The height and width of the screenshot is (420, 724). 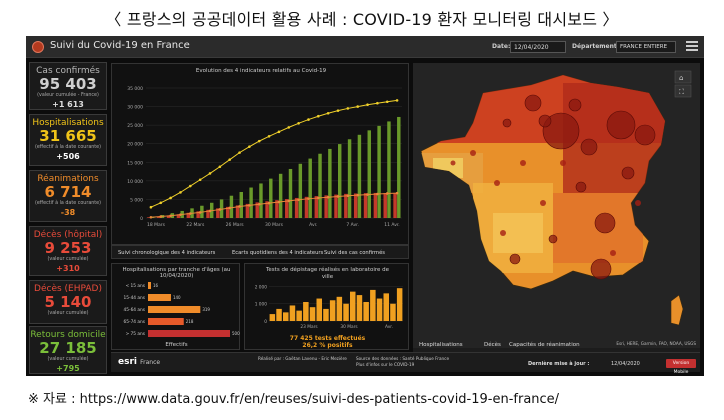 What do you see at coordinates (625, 364) in the screenshot?
I see `last-update-date: 12/04/2020` at bounding box center [625, 364].